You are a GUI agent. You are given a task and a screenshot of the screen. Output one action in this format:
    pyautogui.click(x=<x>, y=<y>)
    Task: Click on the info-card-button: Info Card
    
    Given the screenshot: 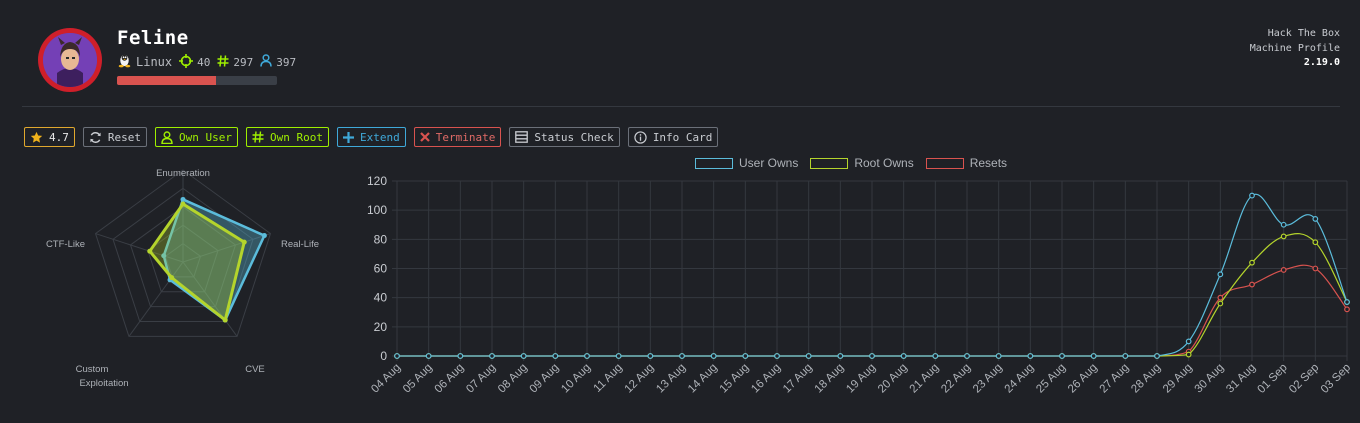 What is the action you would take?
    pyautogui.click(x=673, y=137)
    